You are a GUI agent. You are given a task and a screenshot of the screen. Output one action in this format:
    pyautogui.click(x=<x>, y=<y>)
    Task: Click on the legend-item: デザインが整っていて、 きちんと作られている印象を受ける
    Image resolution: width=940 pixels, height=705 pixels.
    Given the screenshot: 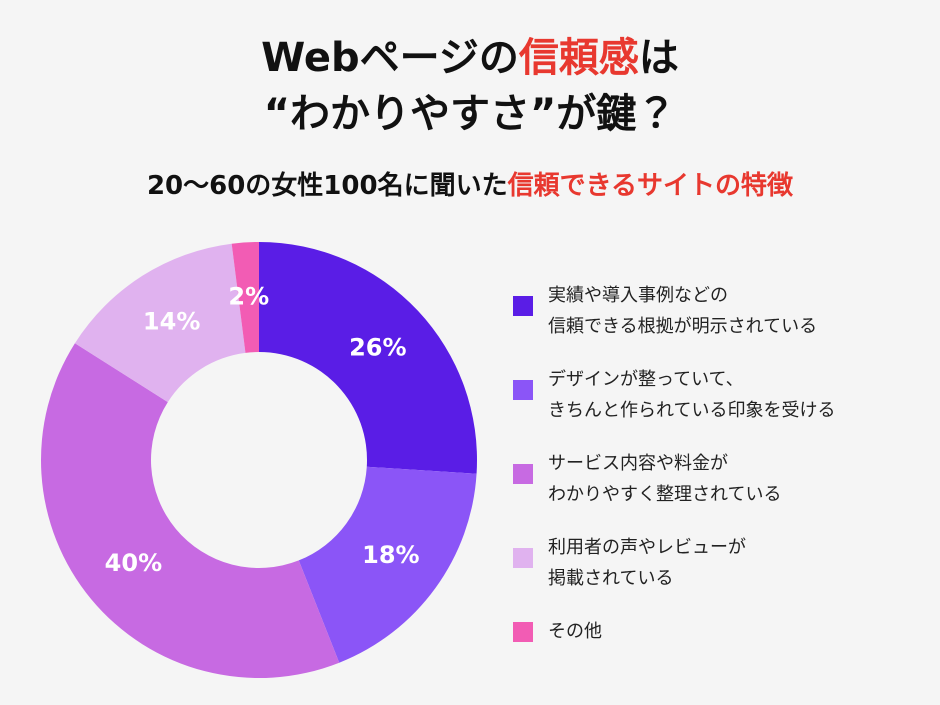 What is the action you would take?
    pyautogui.click(x=723, y=395)
    